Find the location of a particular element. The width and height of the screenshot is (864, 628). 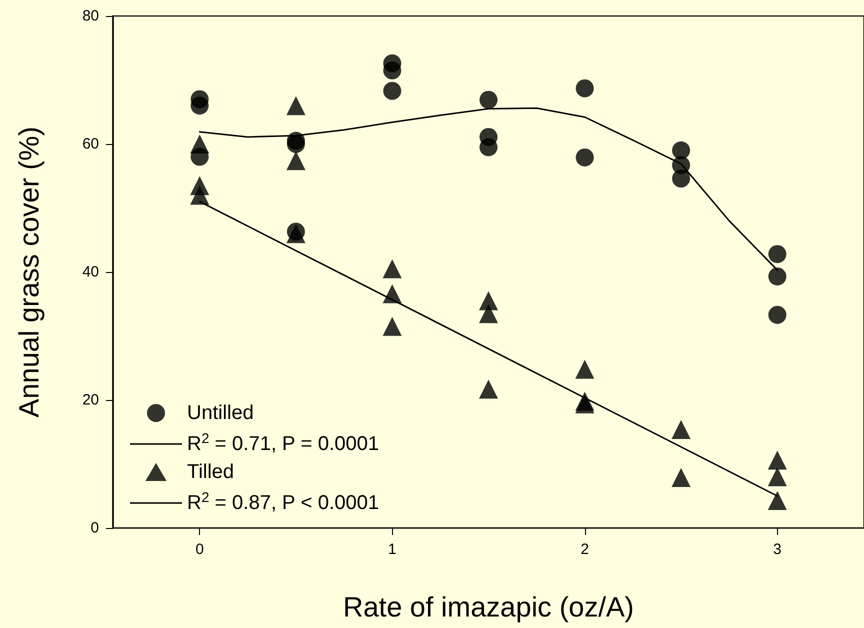

legend-label: Untilled is located at coordinates (220, 413).